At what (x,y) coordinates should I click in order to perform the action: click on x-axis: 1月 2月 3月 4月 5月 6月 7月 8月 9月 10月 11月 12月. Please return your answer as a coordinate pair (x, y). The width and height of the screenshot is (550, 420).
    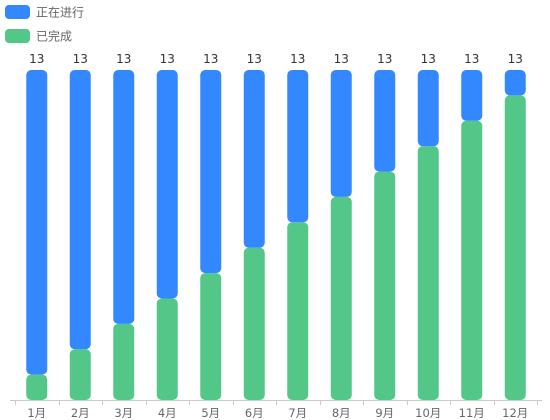
    Looking at the image, I should click on (276, 410).